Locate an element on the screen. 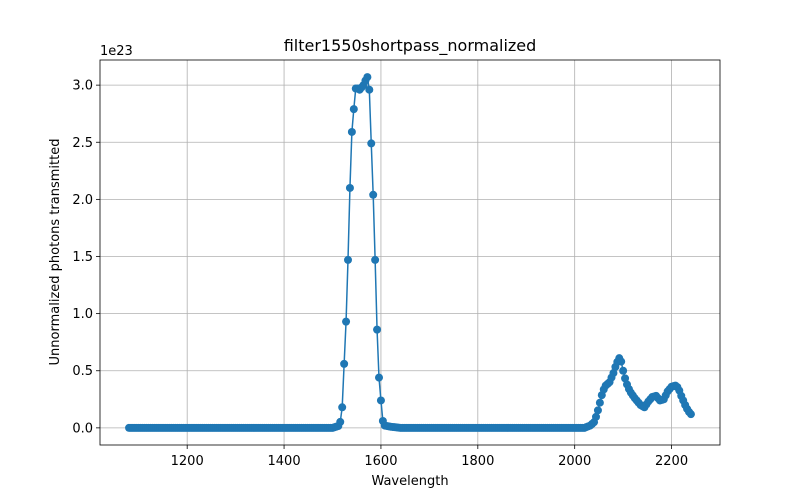  y-tick-label: 0.0 is located at coordinates (82, 428).